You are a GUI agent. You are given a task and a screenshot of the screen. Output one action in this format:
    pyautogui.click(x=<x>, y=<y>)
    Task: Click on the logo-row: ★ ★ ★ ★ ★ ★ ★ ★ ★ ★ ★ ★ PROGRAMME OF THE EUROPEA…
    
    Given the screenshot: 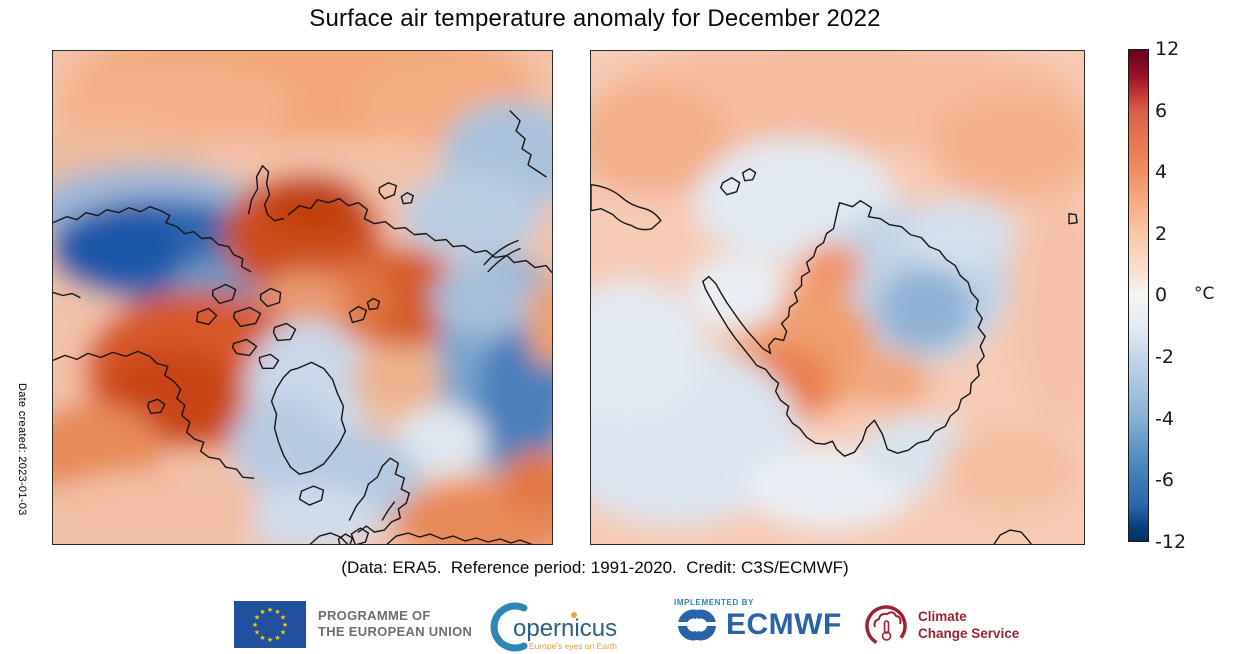 What is the action you would take?
    pyautogui.click(x=618, y=626)
    